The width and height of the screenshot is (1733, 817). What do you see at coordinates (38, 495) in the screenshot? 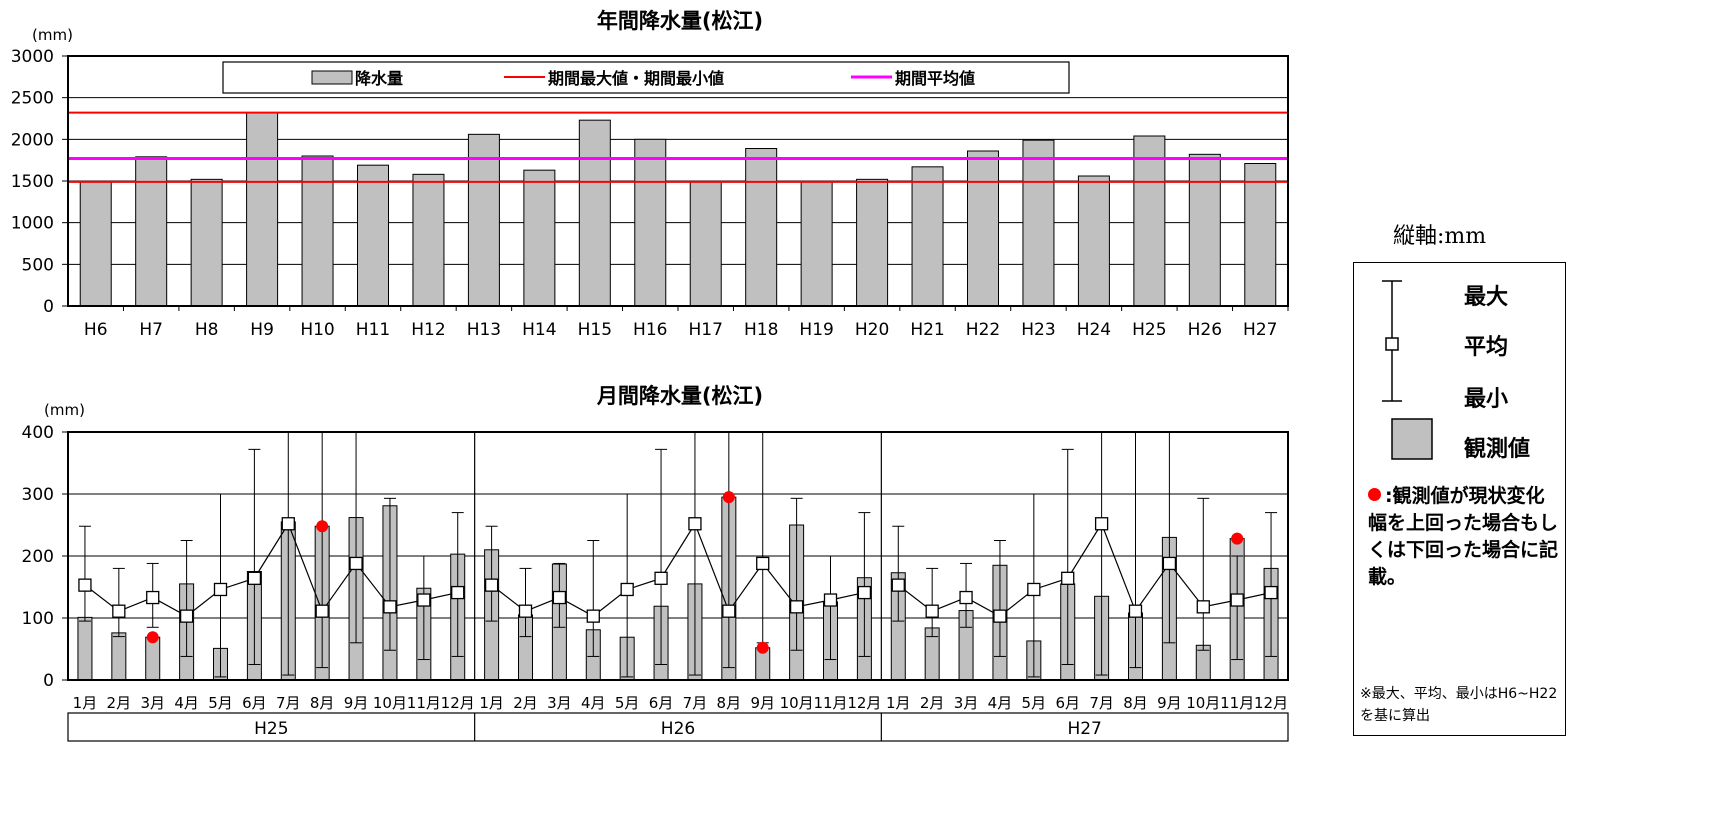
I see `monthly-ytick-label: 300` at bounding box center [38, 495].